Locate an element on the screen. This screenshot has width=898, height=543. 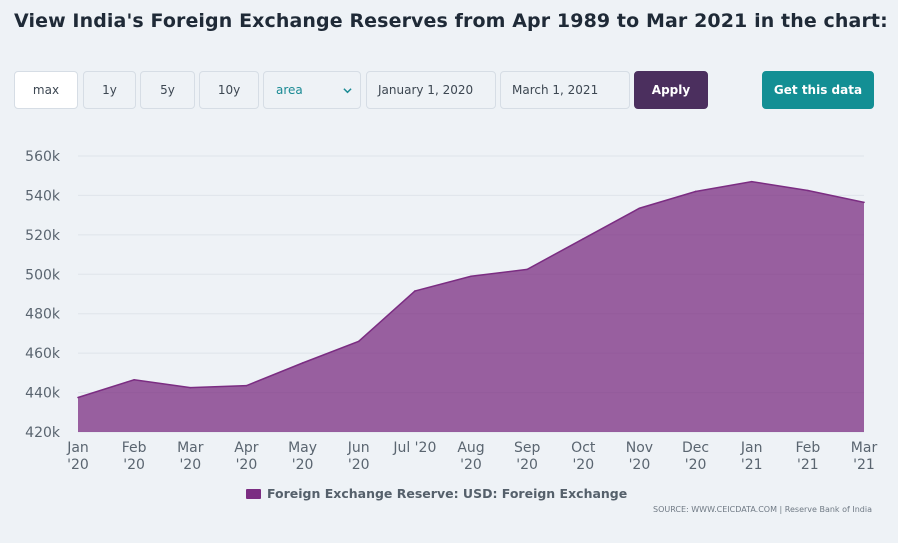
range-10y-button: 10y is located at coordinates (229, 90).